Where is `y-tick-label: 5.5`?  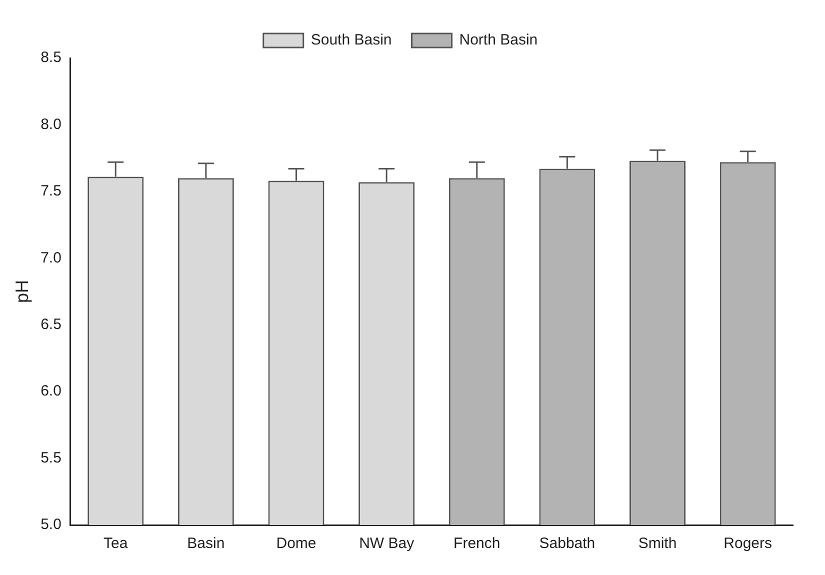
y-tick-label: 5.5 is located at coordinates (51, 457).